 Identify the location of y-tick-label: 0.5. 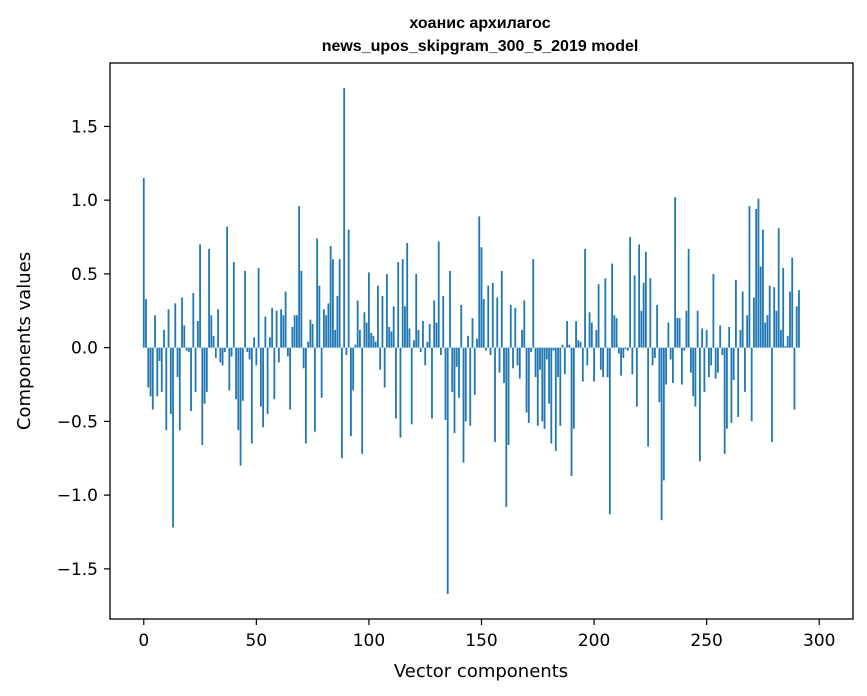
(84, 275).